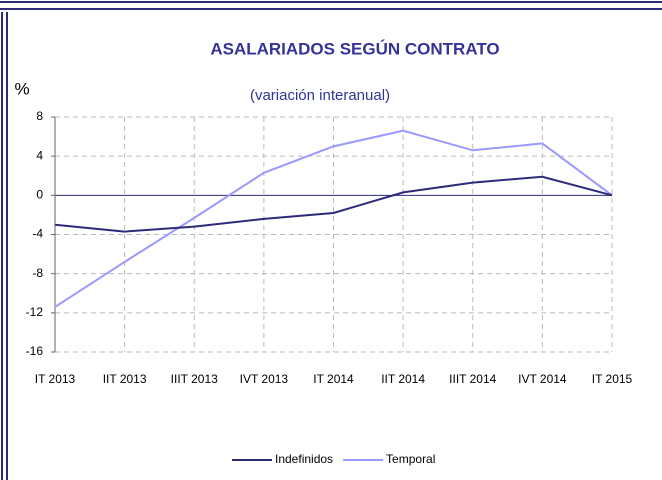 Image resolution: width=662 pixels, height=480 pixels. Describe the element at coordinates (37, 234) in the screenshot. I see `y-tick-label: -4` at that location.